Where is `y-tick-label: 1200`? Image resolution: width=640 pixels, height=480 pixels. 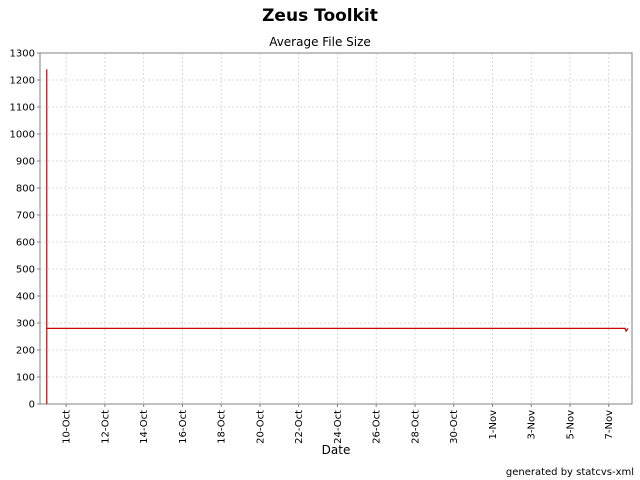
y-tick-label: 1200 is located at coordinates (22, 81).